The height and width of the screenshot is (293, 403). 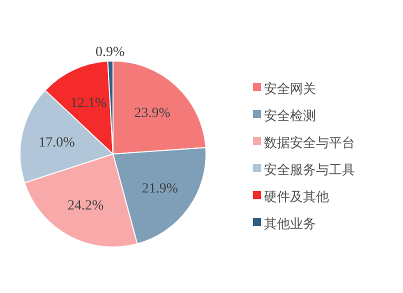 What do you see at coordinates (110, 52) in the screenshot?
I see `data-label: 0.9%` at bounding box center [110, 52].